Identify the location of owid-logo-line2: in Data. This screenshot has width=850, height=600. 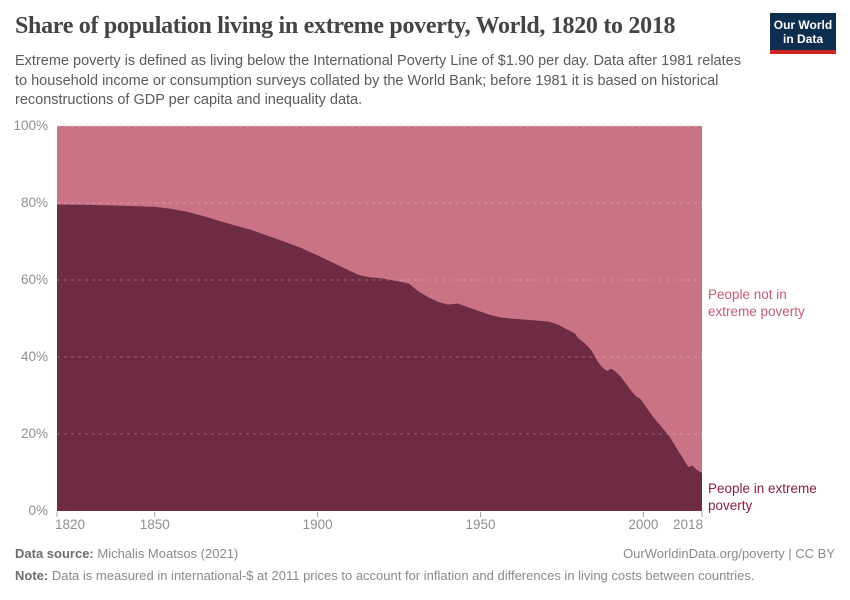
(802, 38).